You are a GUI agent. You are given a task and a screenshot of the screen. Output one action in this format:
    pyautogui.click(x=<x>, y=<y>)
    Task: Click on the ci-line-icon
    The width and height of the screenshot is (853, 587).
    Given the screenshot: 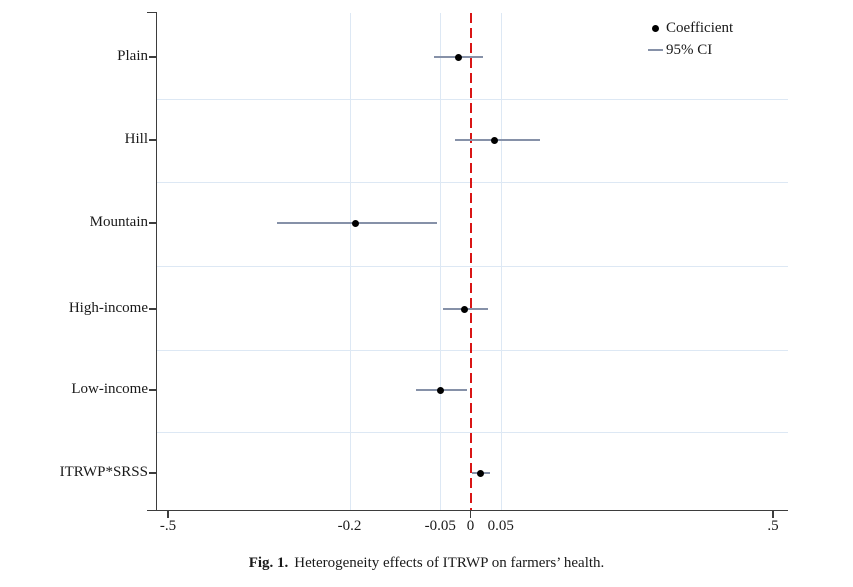 What is the action you would take?
    pyautogui.click(x=655, y=50)
    